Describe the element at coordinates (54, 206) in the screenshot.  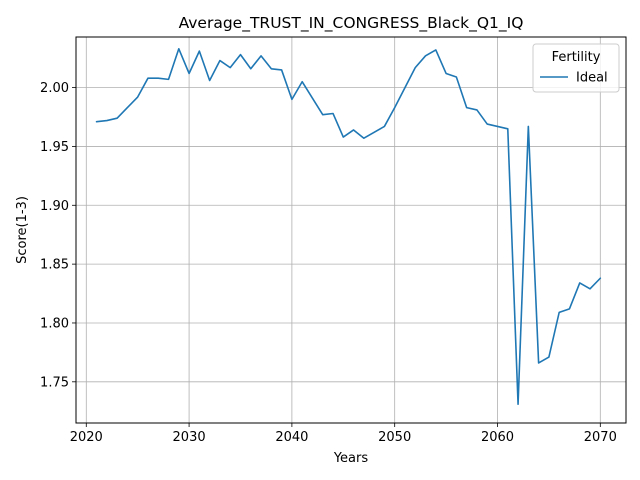
I see `y-tick-label: 1.90` at that location.